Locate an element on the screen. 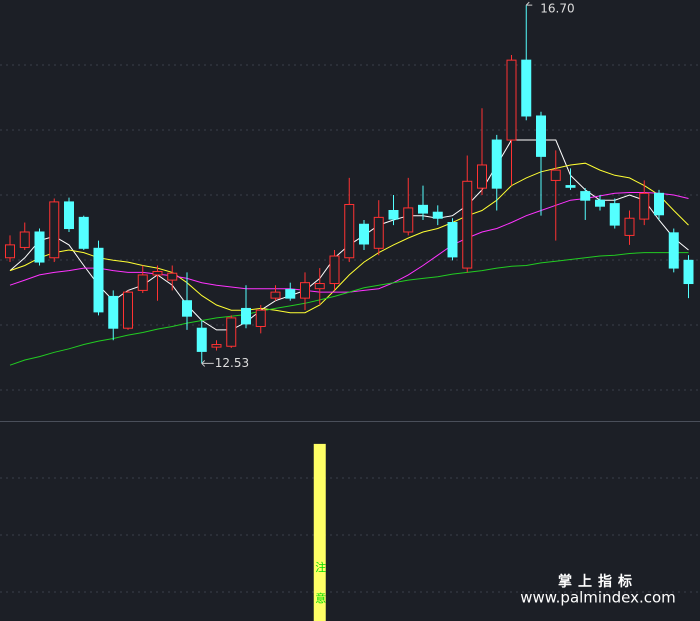 Image resolution: width=700 pixels, height=621 pixels. max-label: 16.70 is located at coordinates (557, 9).